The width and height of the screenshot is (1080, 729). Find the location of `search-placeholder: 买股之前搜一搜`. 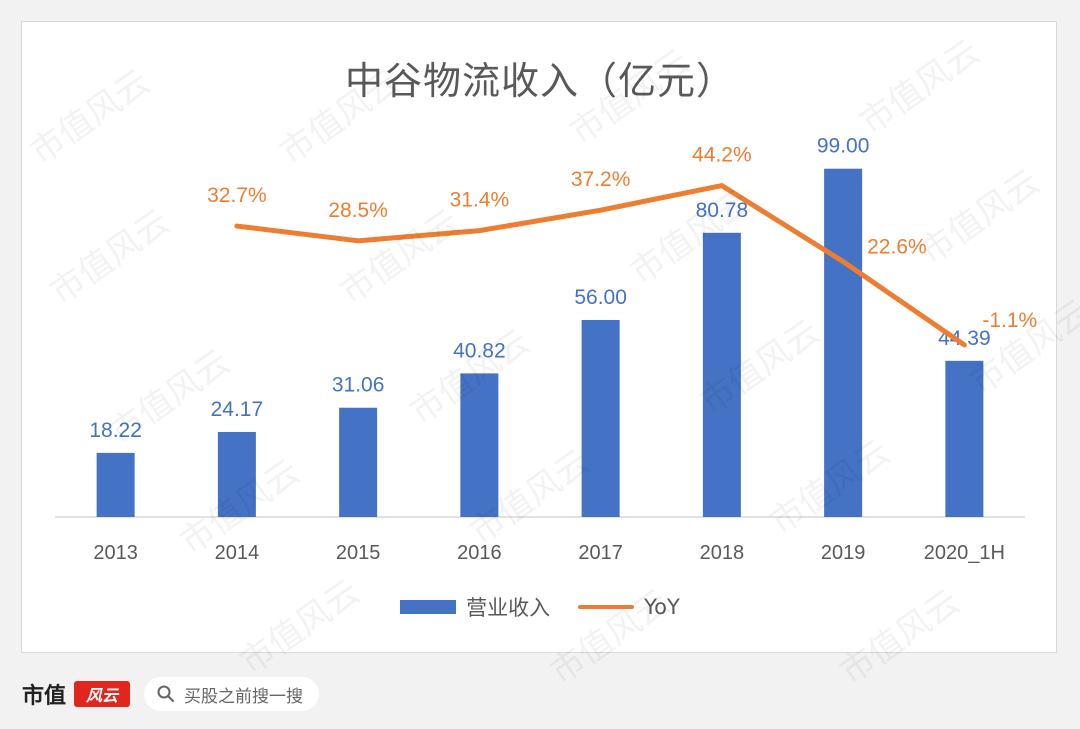

search-placeholder: 买股之前搜一搜 is located at coordinates (244, 696).